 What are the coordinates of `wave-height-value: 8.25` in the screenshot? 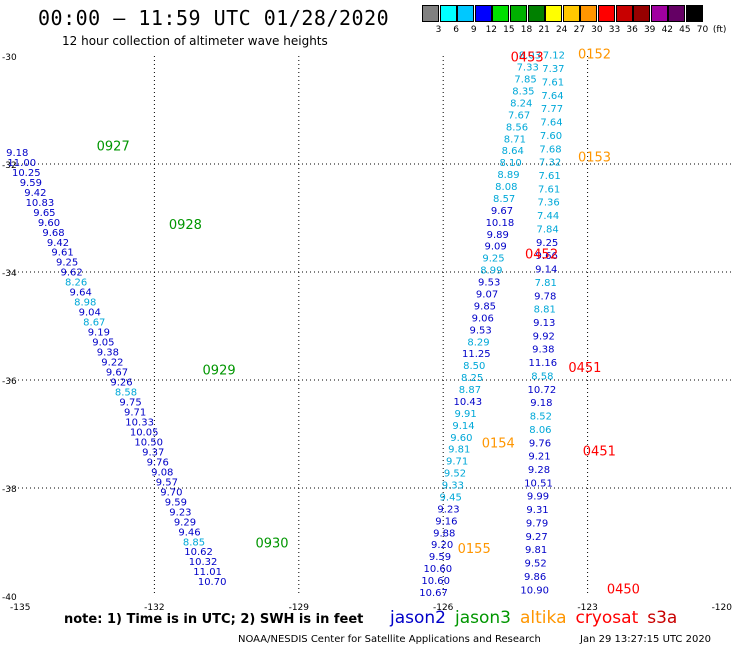 It's located at (472, 378).